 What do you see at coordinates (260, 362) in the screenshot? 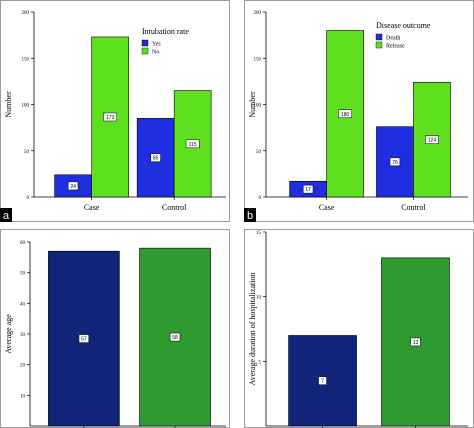
I see `y-tick-label: 5` at bounding box center [260, 362].